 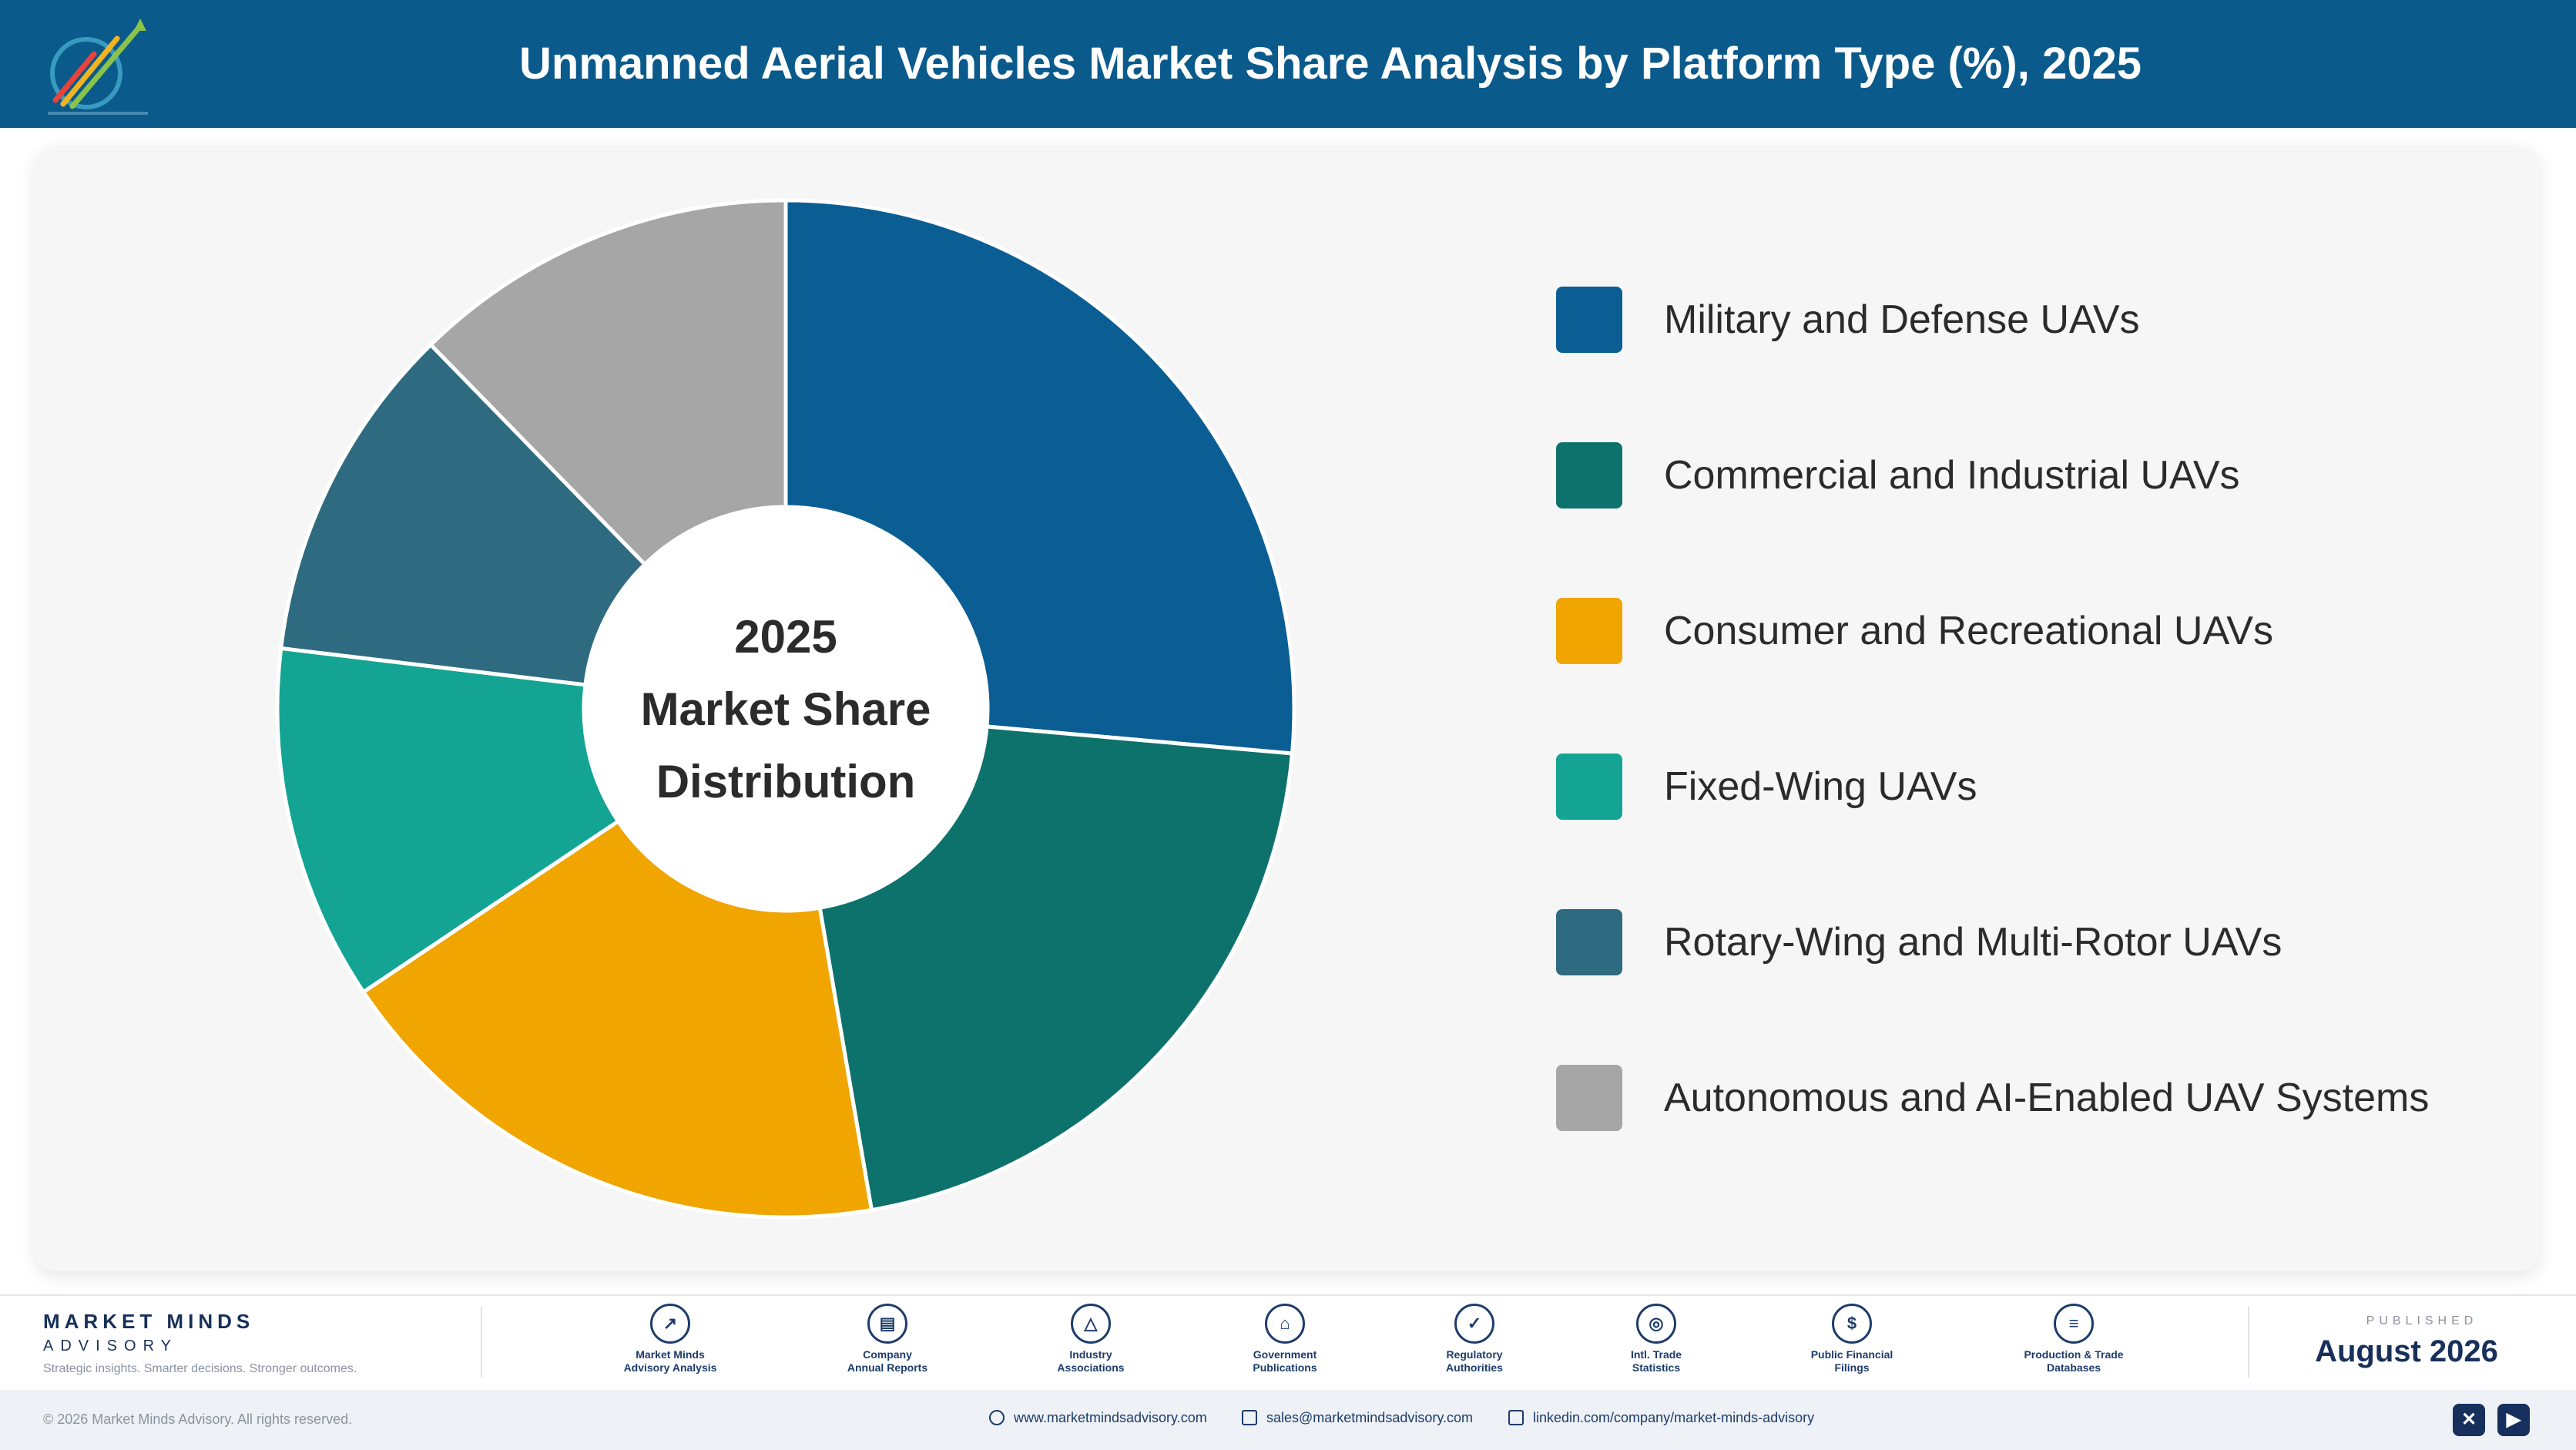 I want to click on center-label-line2: Market Share, so click(x=785, y=709).